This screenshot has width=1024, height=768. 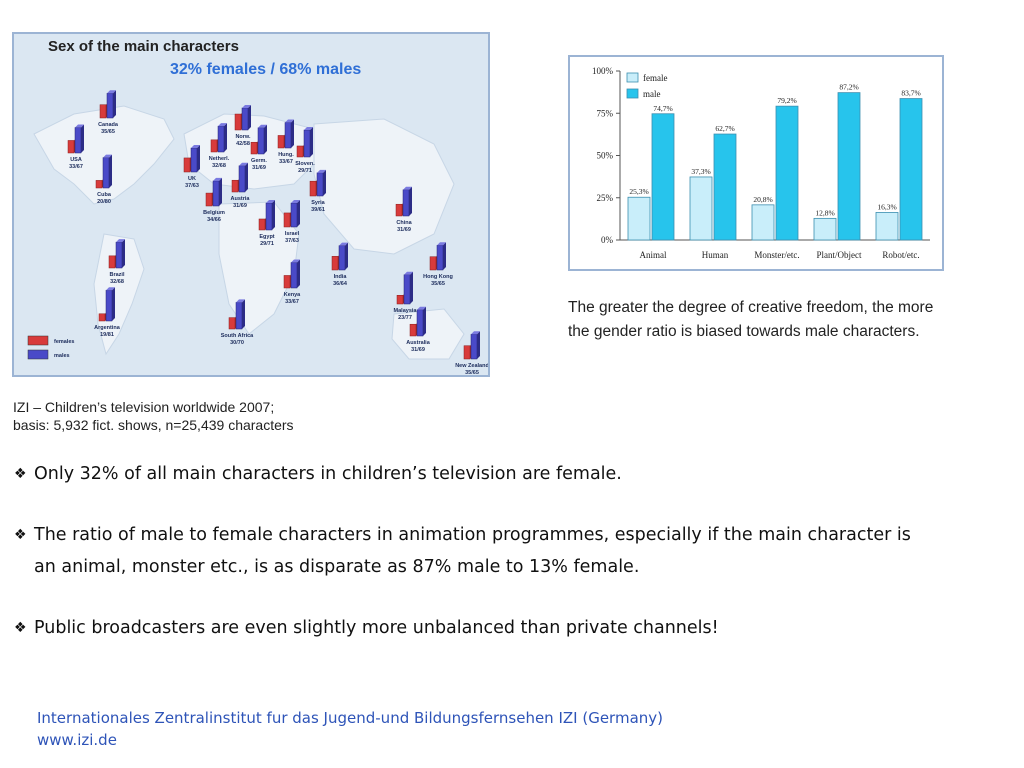 What do you see at coordinates (76, 160) in the screenshot?
I see `country-label: USA` at bounding box center [76, 160].